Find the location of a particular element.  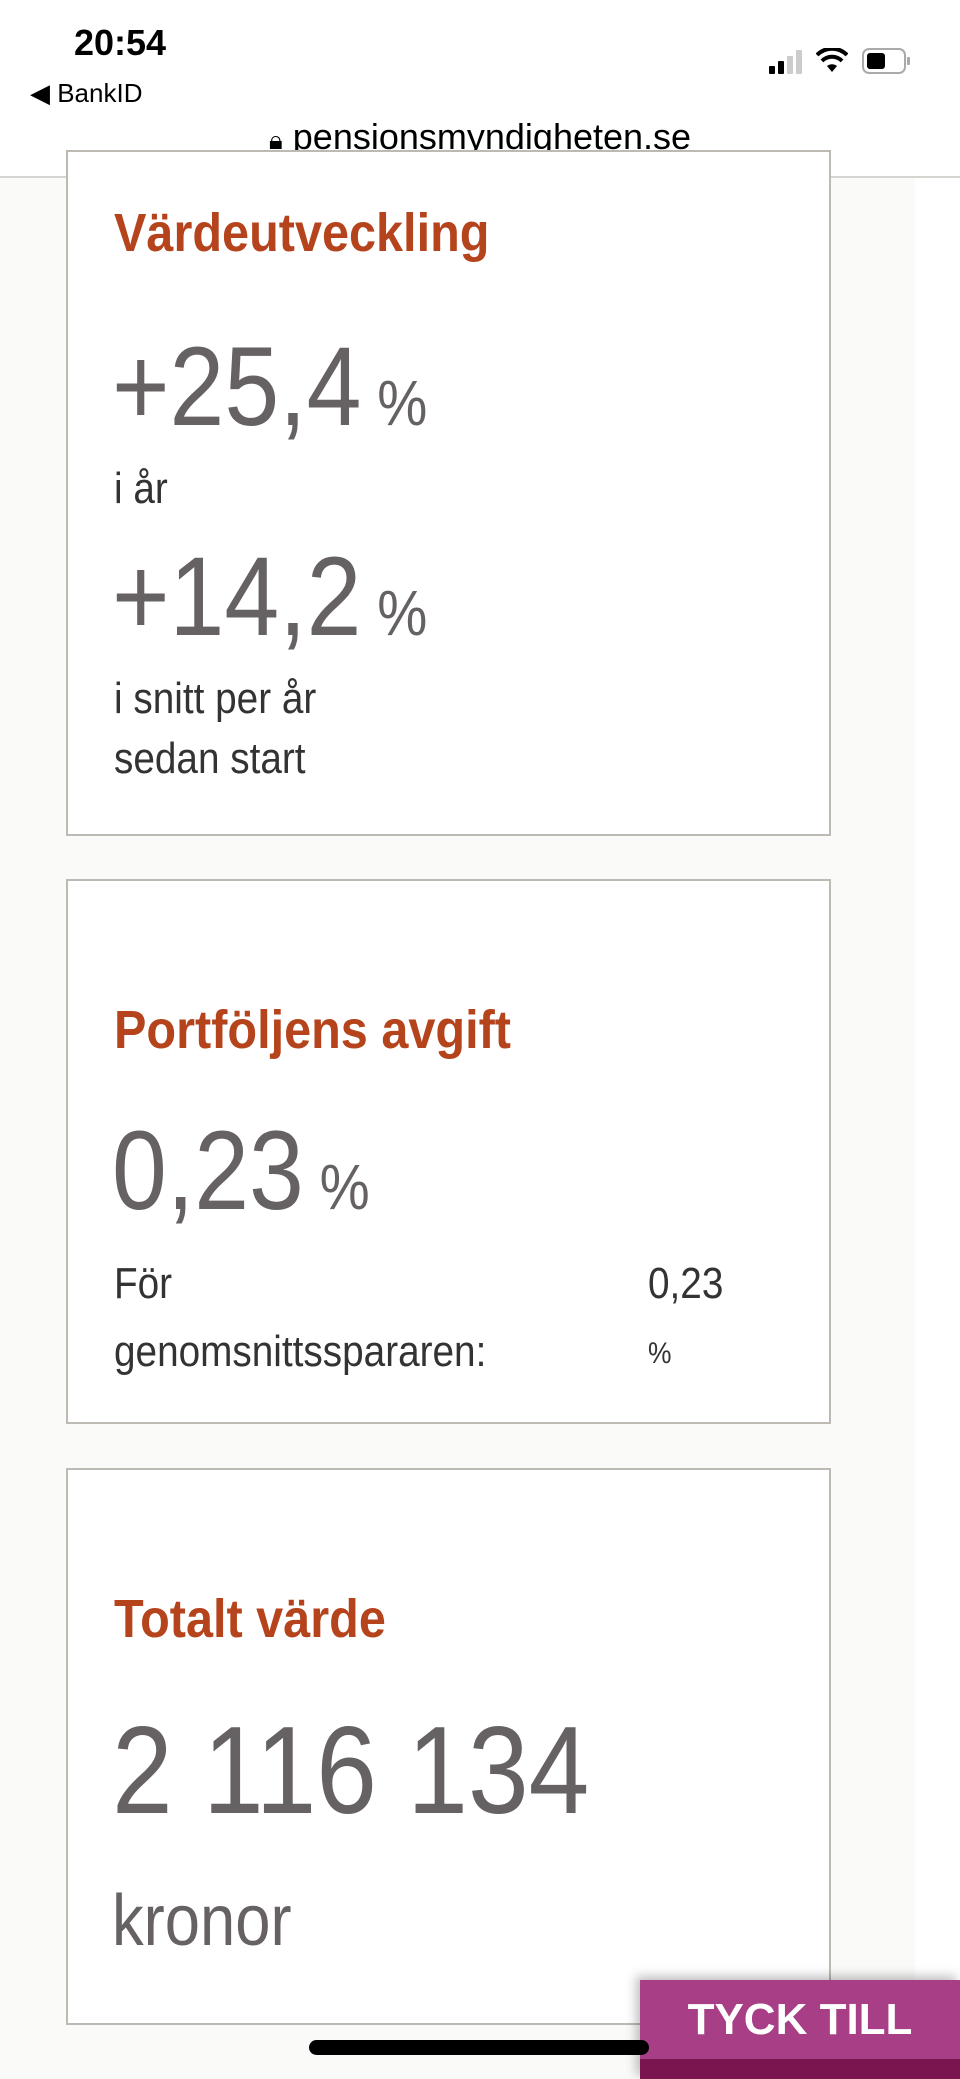

back-to-app-link: ◀ BankID is located at coordinates (86, 93).